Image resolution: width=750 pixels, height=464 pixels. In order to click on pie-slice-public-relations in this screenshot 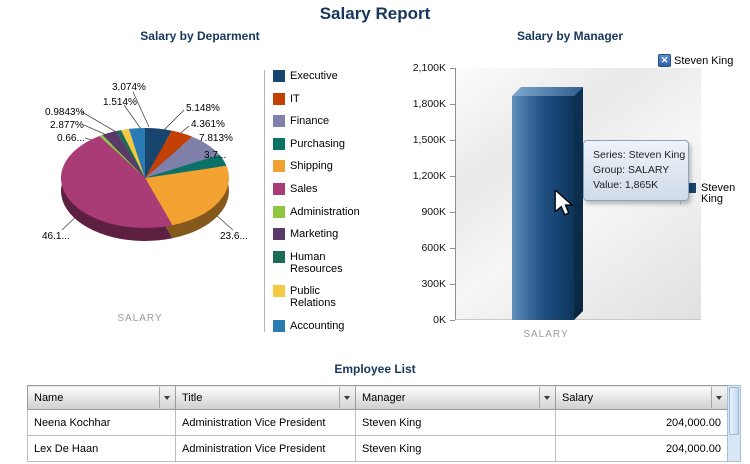, I will do `click(133, 153)`.